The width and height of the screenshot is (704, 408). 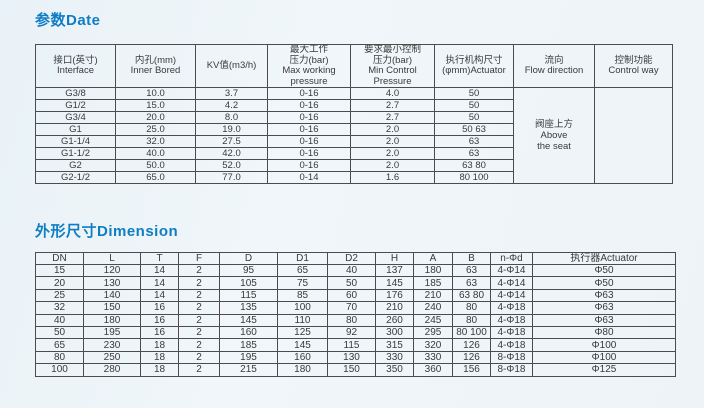 I want to click on column-header: 执行机构尺寸 (φmm)Actuator, so click(x=474, y=66).